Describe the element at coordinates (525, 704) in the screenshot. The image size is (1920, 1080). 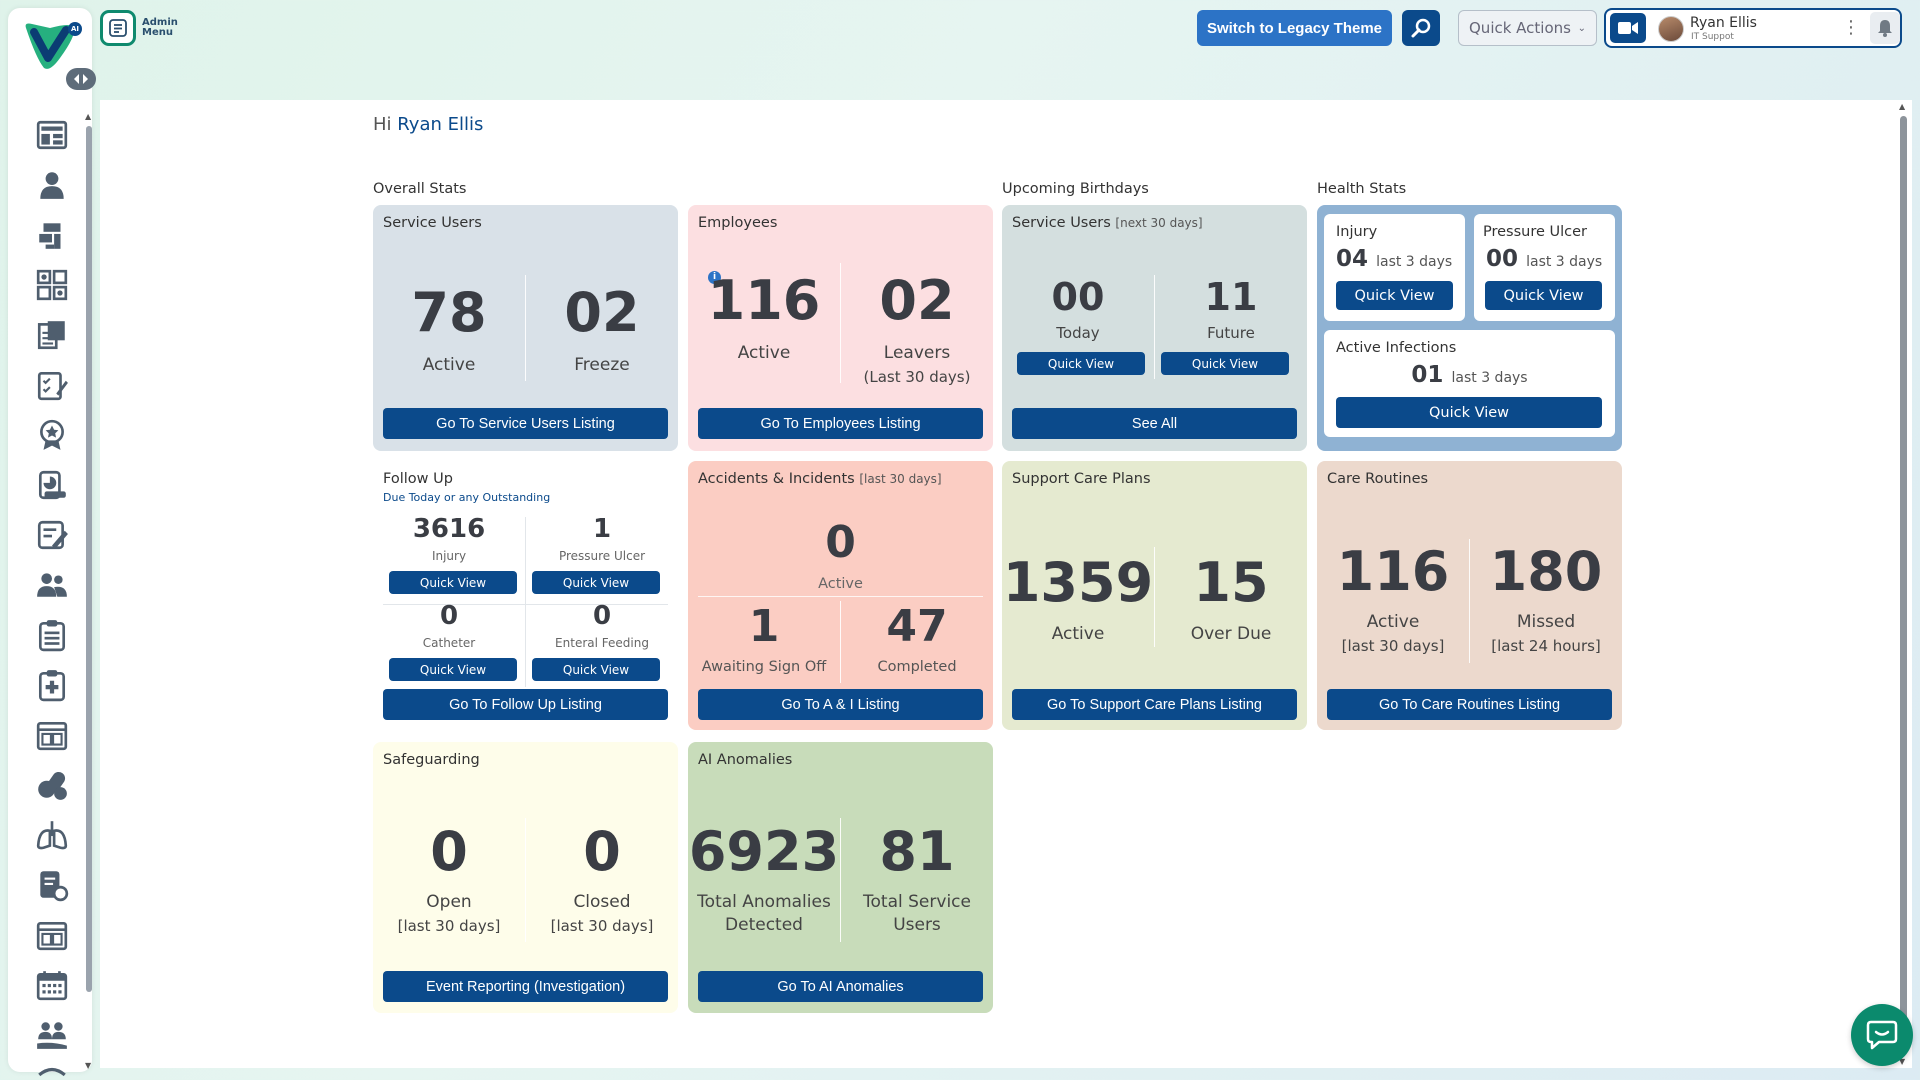
I see `go-to-follow-up-button: Go To Follow Up Listing` at that location.